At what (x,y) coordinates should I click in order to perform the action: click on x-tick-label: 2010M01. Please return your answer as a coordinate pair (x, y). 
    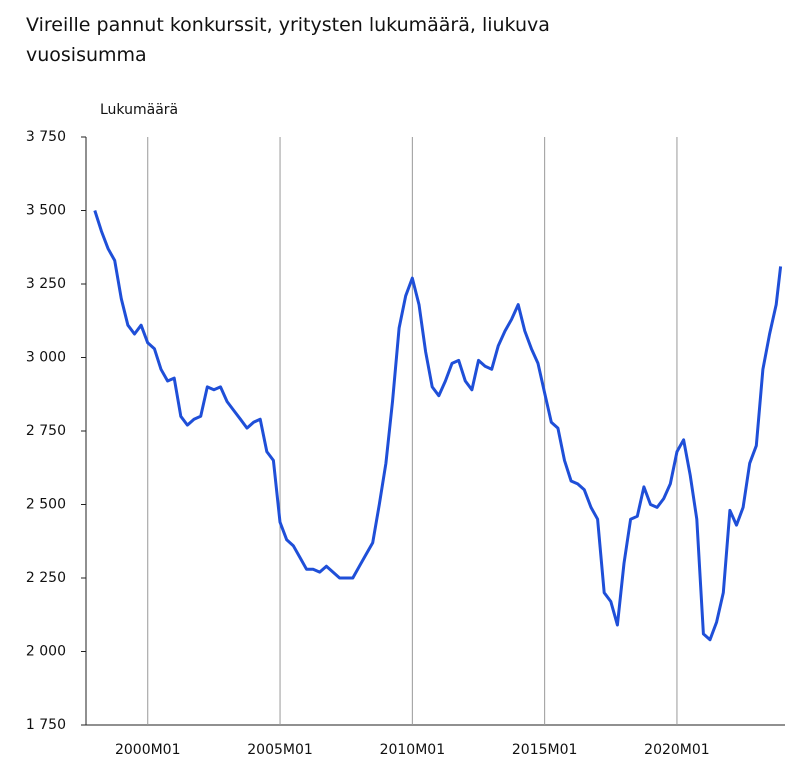
    Looking at the image, I should click on (413, 750).